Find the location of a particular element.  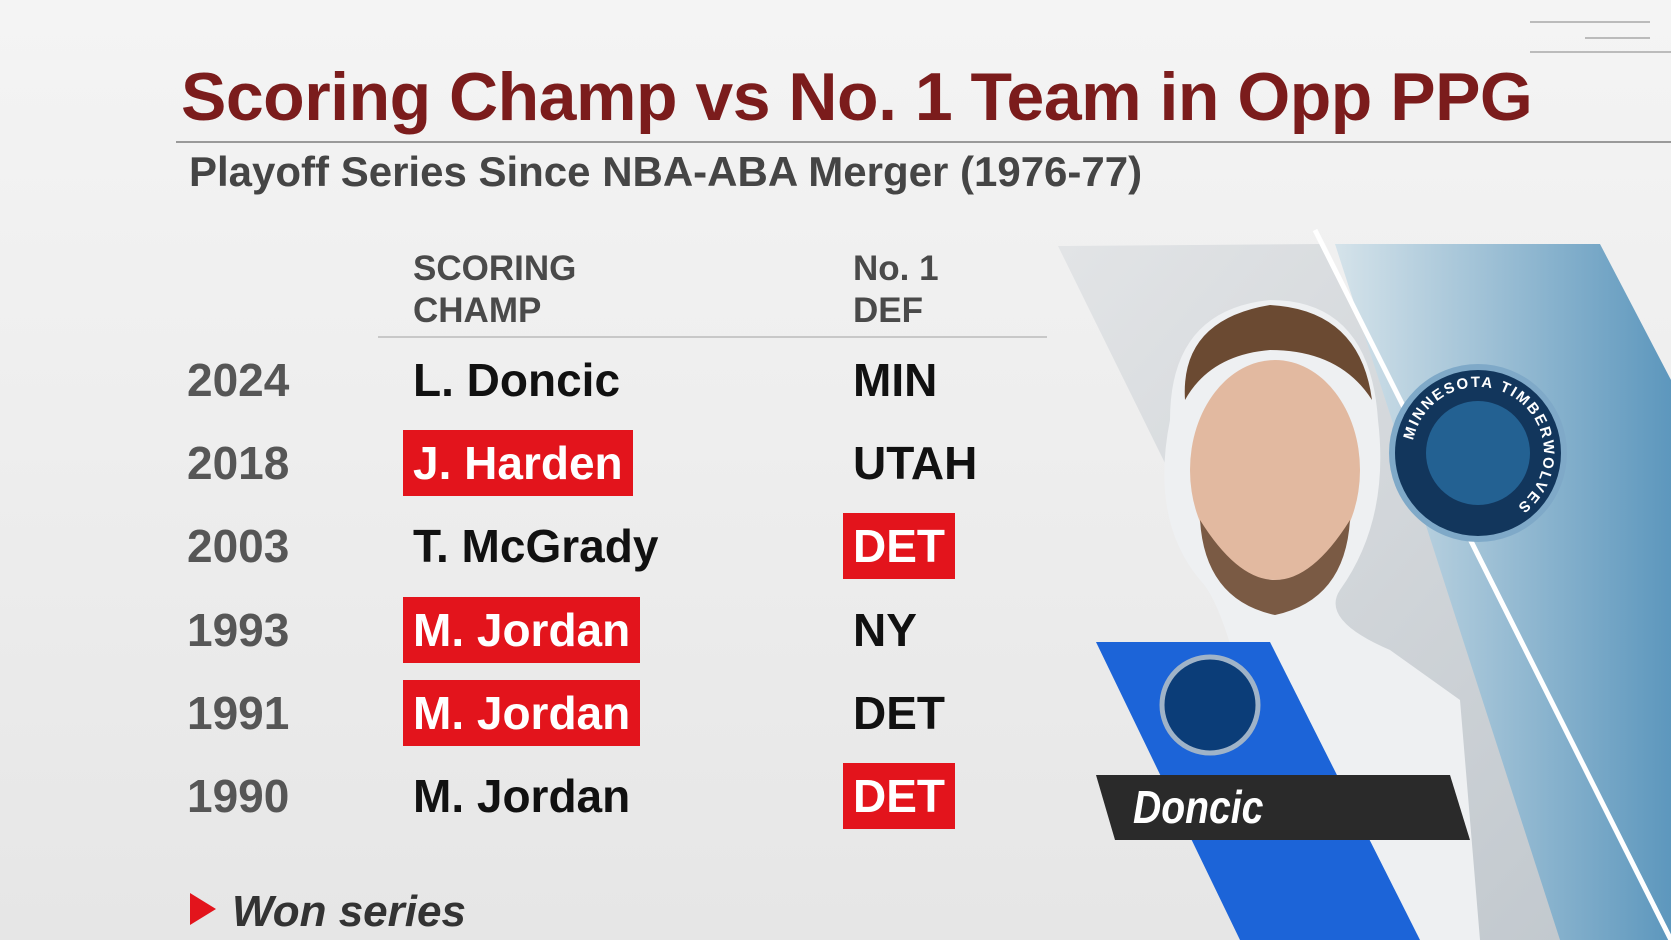

nameplate is located at coordinates (1283, 807).